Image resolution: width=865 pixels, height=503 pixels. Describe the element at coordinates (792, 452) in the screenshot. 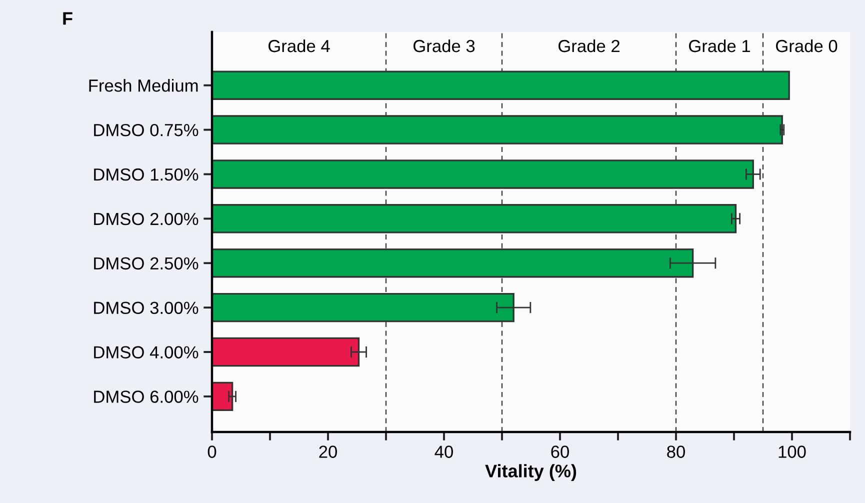

I see `x-tick-label: 100` at that location.